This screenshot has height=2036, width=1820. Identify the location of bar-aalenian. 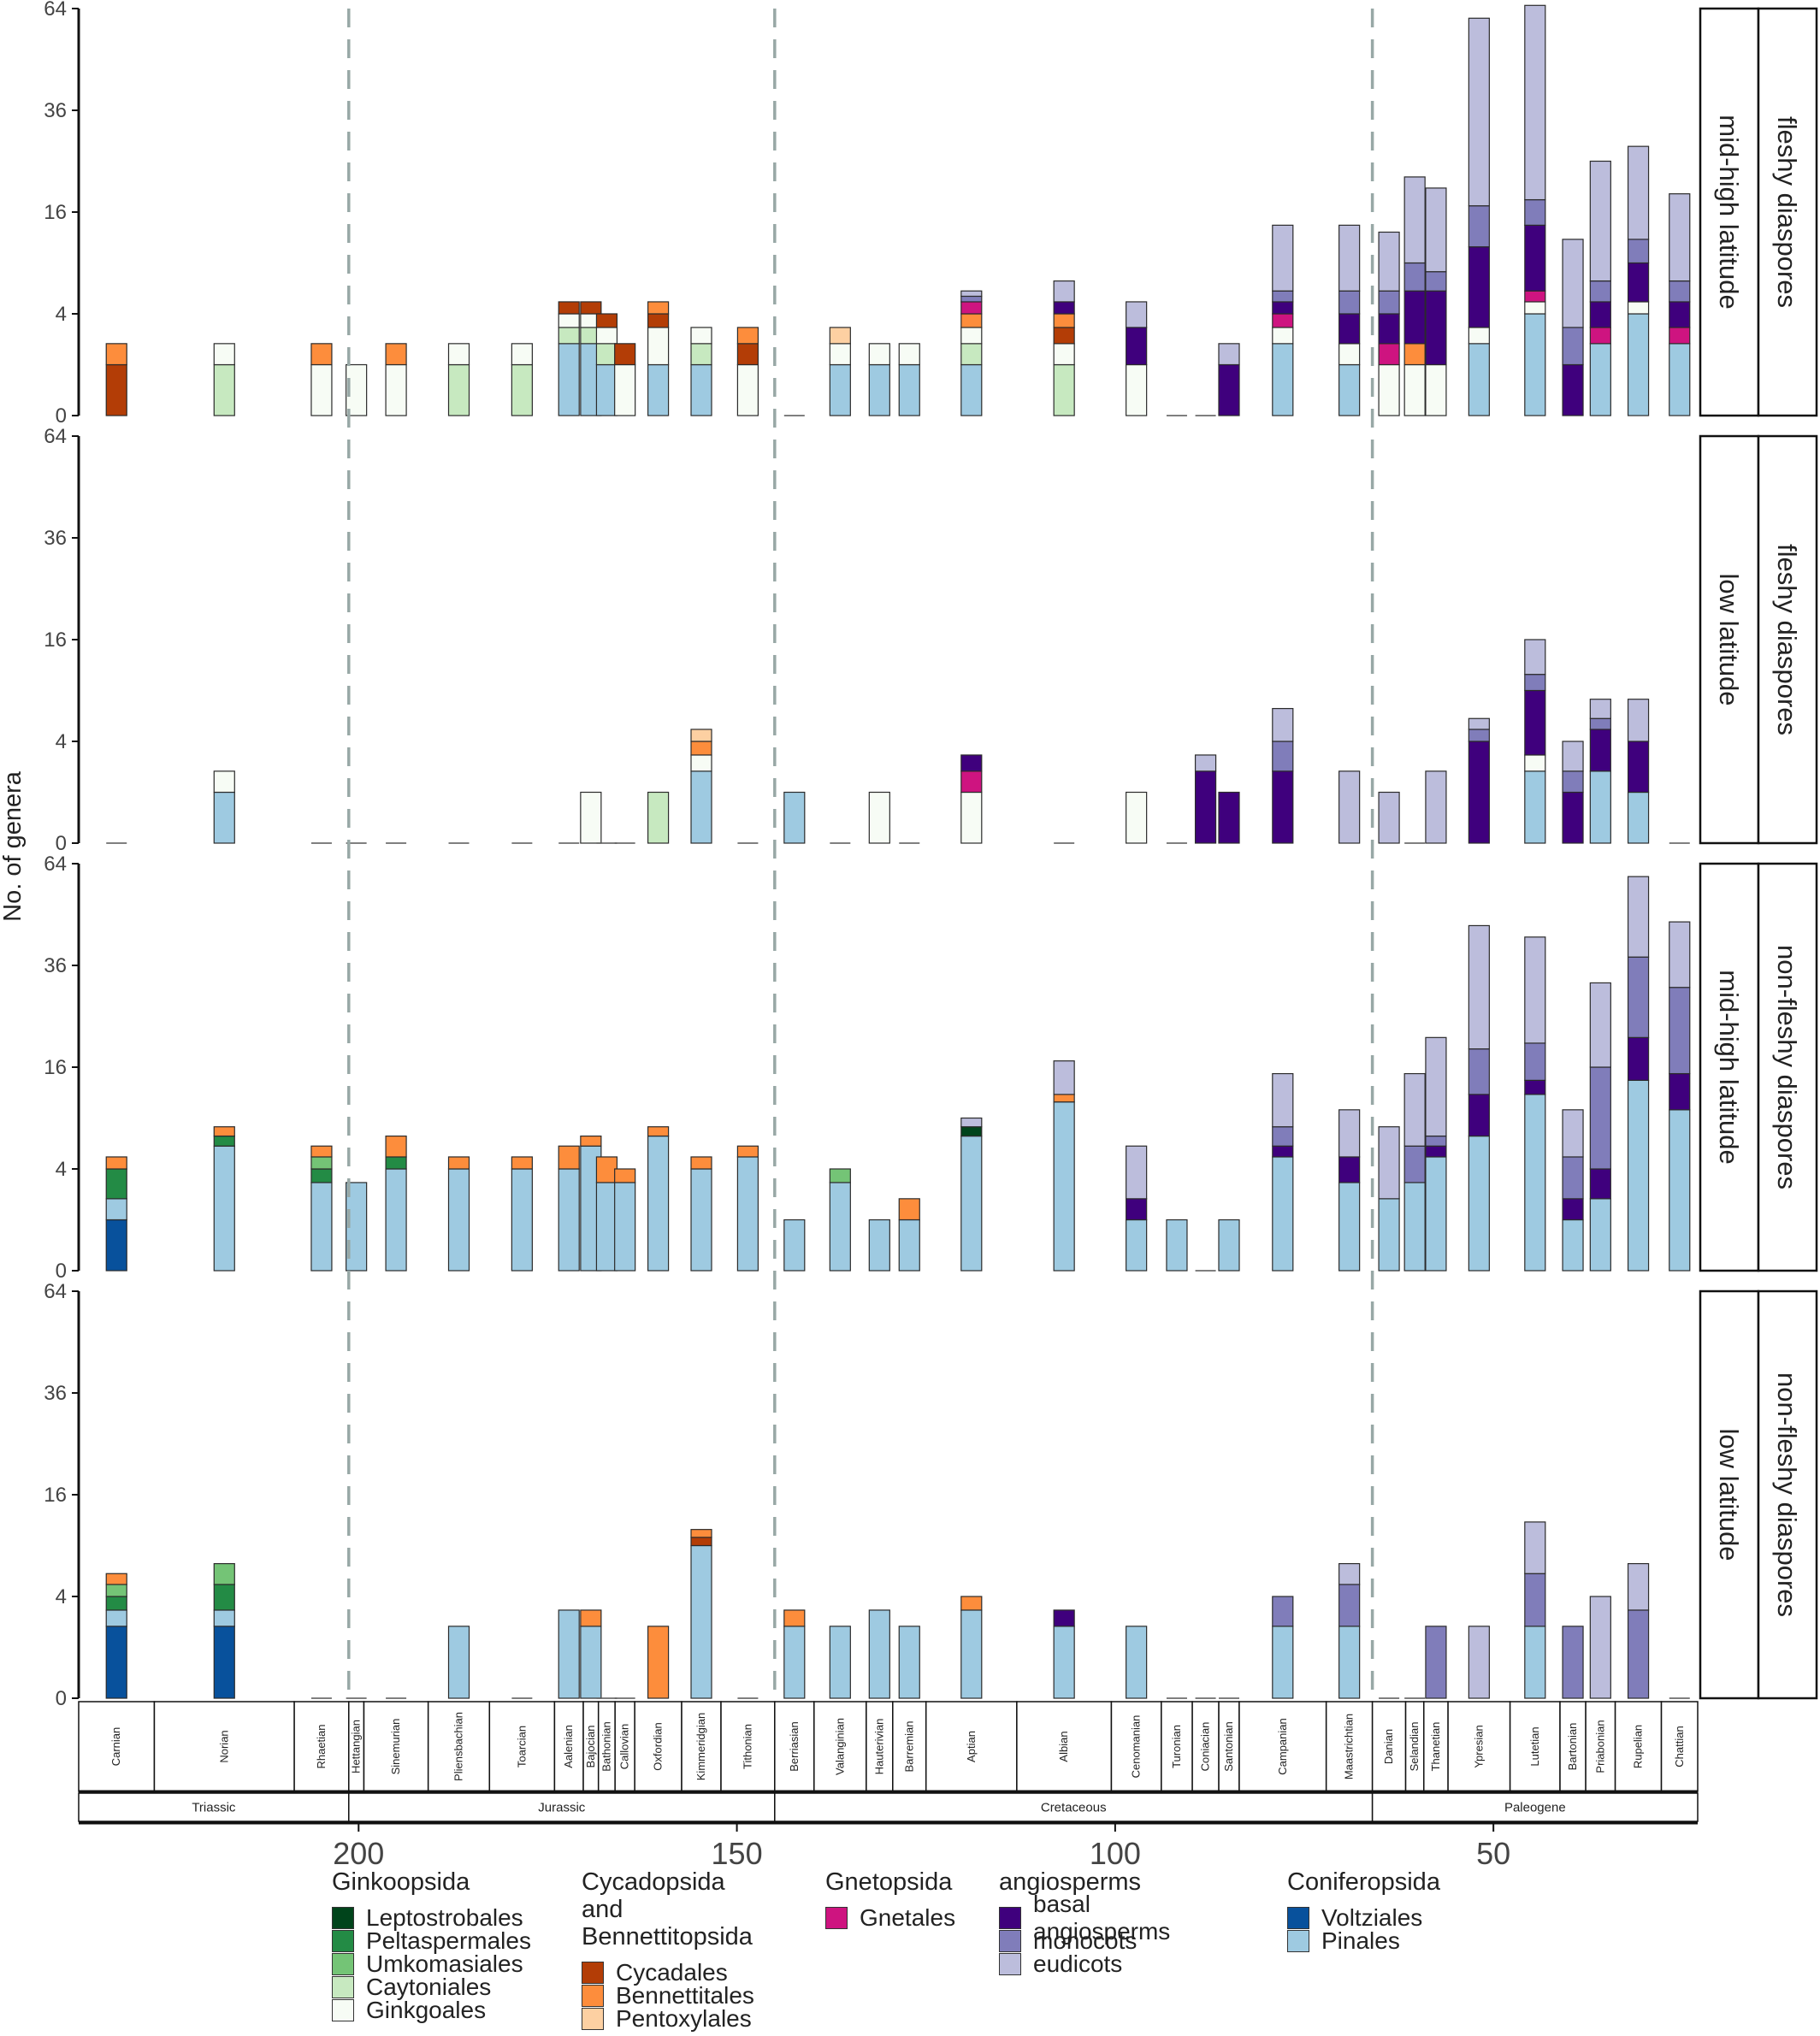
(569, 1654).